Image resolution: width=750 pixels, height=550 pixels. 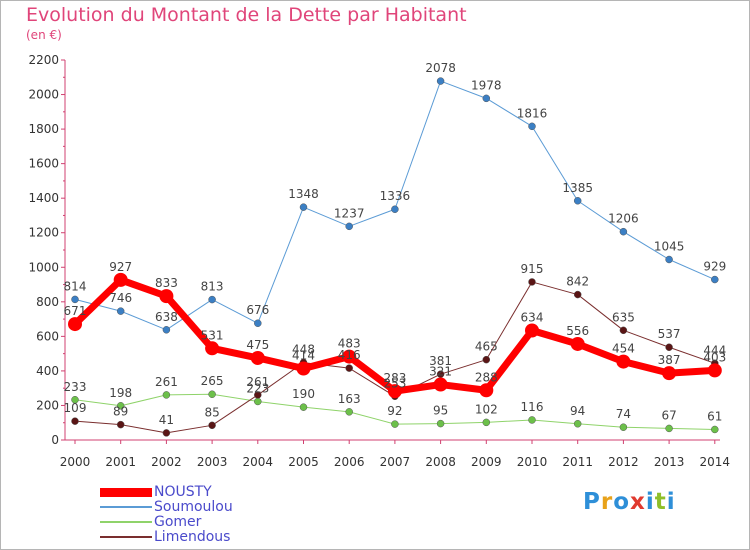 What do you see at coordinates (43, 129) in the screenshot?
I see `y-tick-label: 1800` at bounding box center [43, 129].